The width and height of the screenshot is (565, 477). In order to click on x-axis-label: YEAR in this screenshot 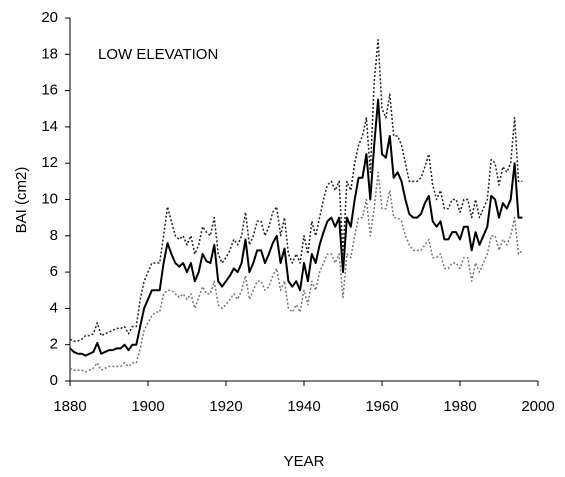, I will do `click(304, 461)`.